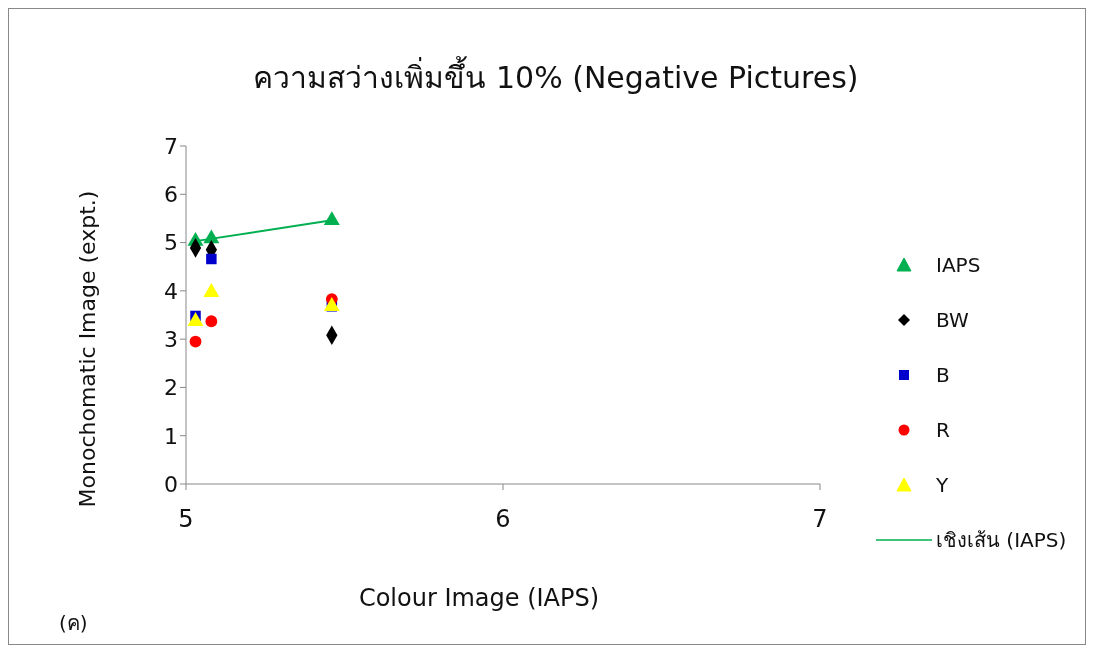 Image resolution: width=1094 pixels, height=653 pixels. Describe the element at coordinates (171, 146) in the screenshot. I see `y-tick-label: 7` at that location.